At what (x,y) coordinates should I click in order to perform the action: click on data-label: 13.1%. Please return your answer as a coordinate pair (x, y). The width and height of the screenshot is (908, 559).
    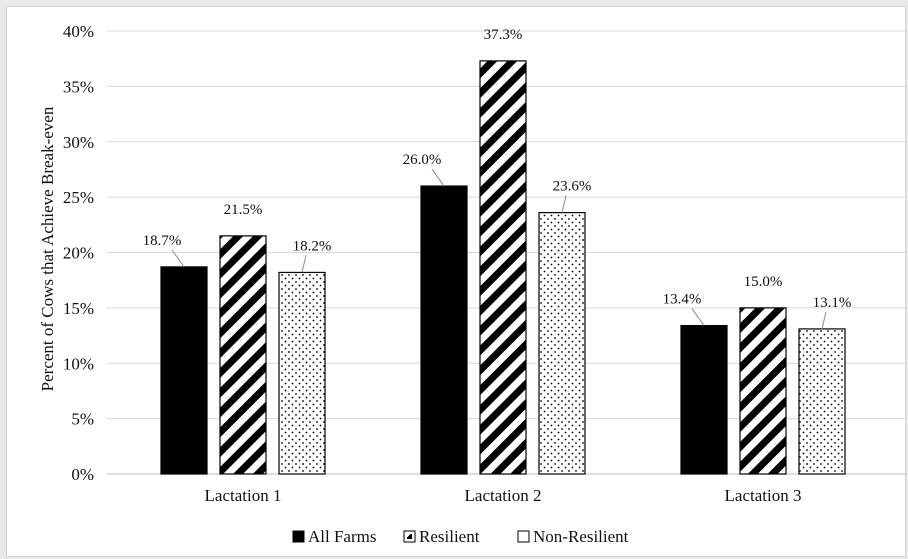
    Looking at the image, I should click on (832, 303).